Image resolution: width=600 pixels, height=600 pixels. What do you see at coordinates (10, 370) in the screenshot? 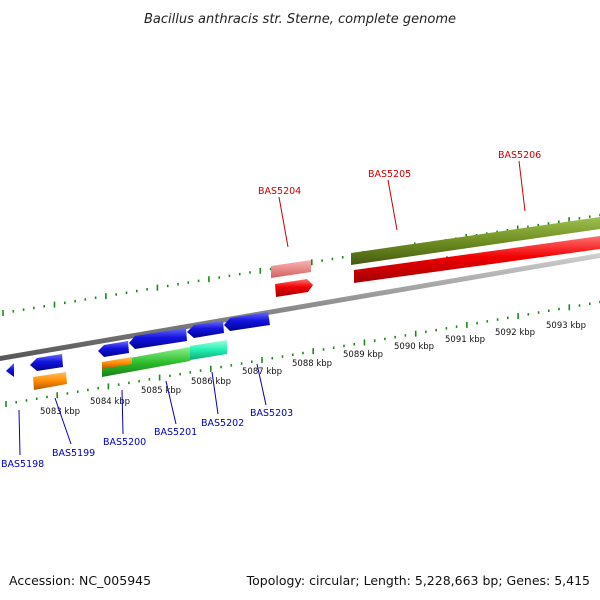
I see `feature-bas5198-gene` at bounding box center [10, 370].